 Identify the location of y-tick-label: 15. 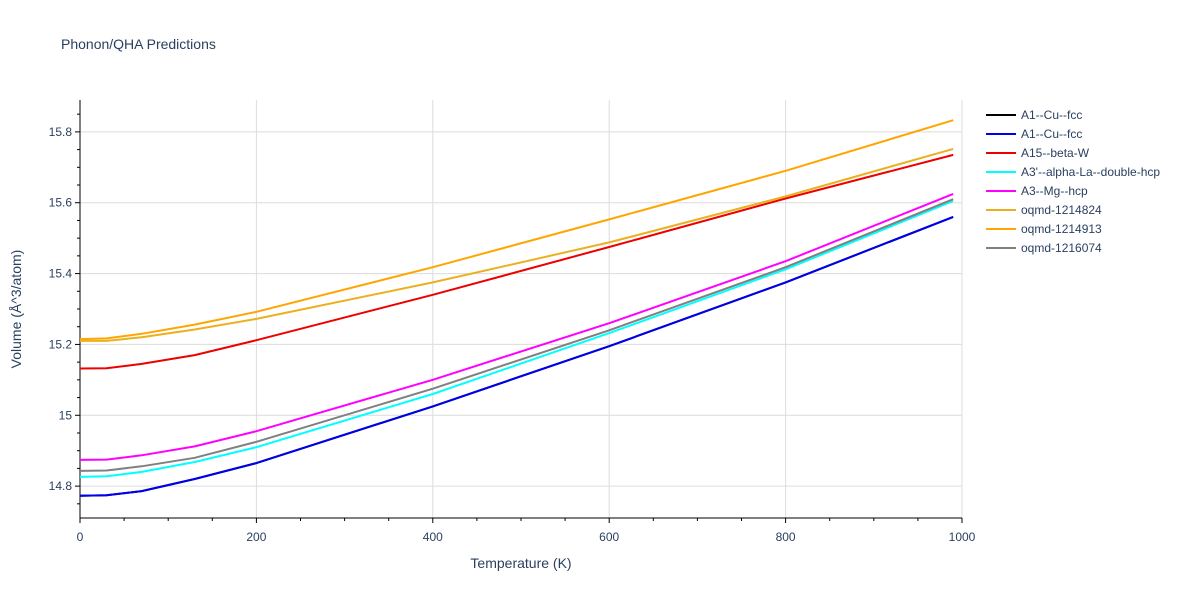
(66, 415).